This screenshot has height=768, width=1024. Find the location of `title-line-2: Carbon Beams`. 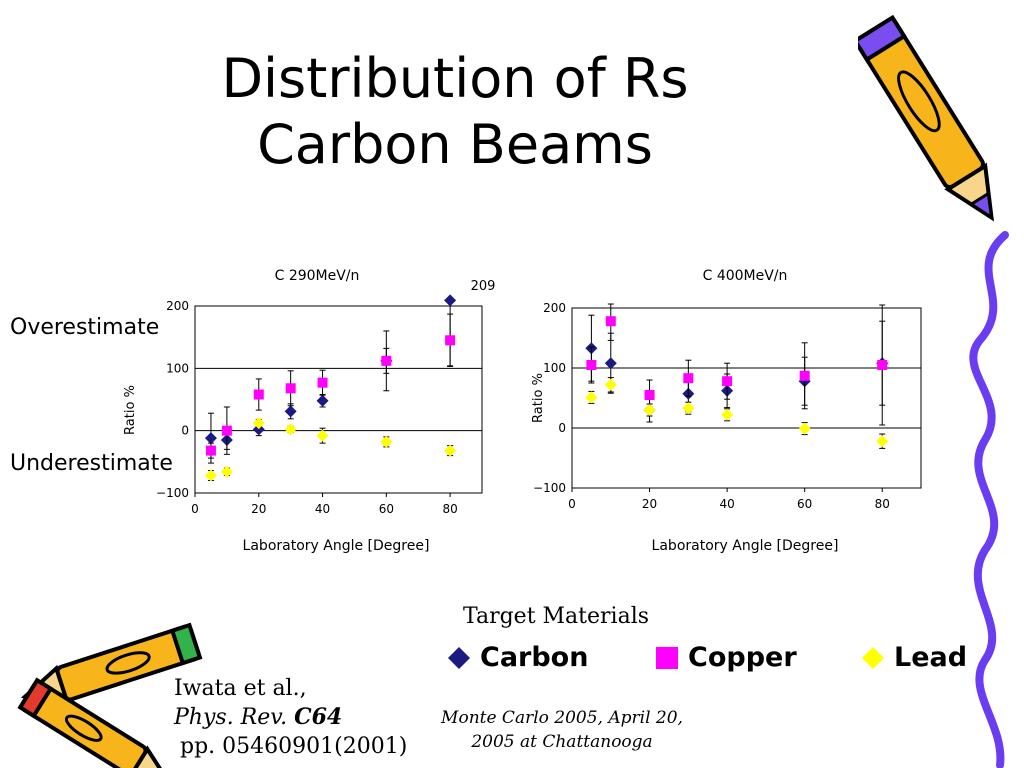

title-line-2: Carbon Beams is located at coordinates (455, 144).